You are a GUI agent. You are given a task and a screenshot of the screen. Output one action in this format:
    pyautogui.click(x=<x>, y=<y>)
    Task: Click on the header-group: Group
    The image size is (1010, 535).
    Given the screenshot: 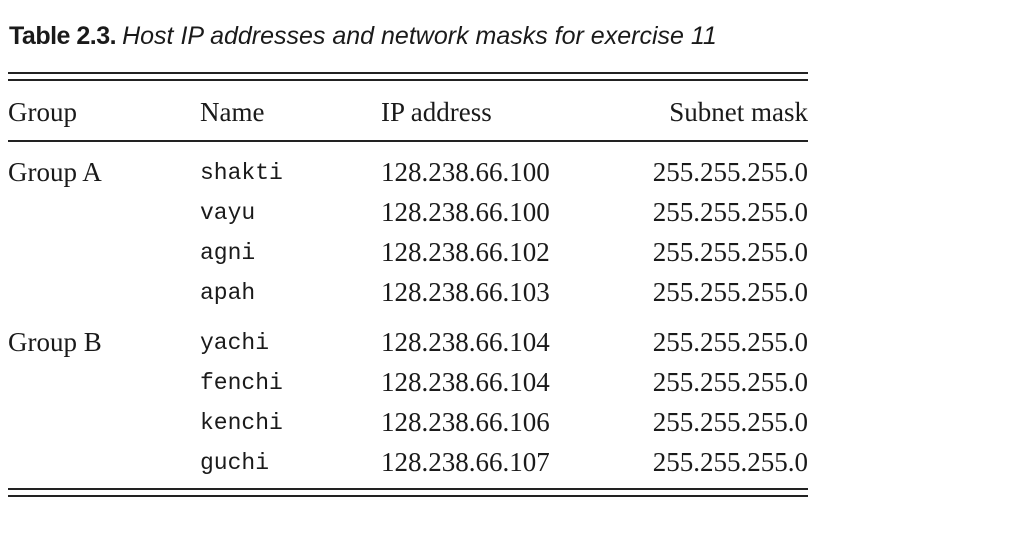 What is the action you would take?
    pyautogui.click(x=42, y=112)
    